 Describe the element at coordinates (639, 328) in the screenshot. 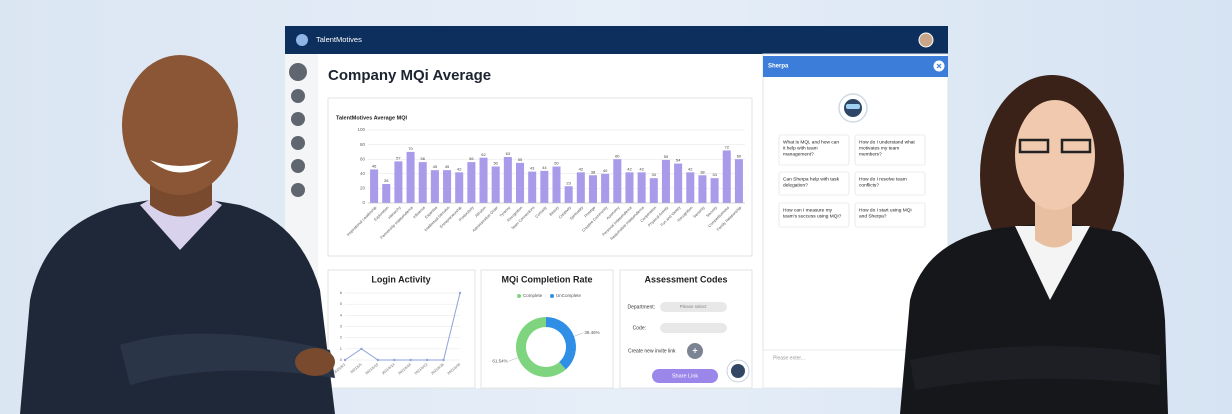

I see `code-label: Code:` at that location.